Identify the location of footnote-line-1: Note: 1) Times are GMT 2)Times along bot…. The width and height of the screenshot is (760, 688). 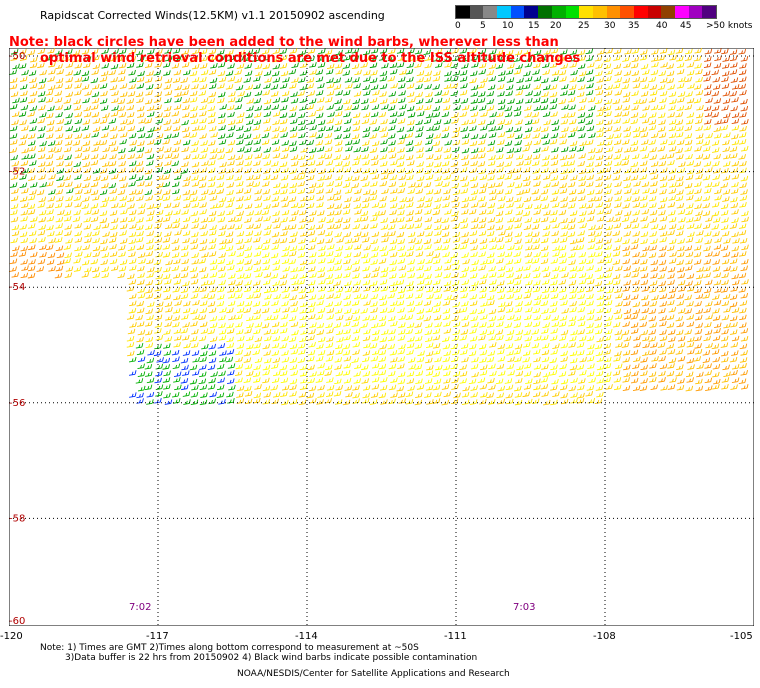
(229, 648).